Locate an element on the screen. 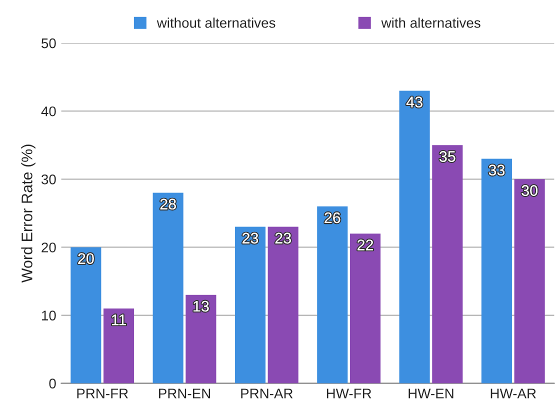  data-label: 28 is located at coordinates (168, 204).